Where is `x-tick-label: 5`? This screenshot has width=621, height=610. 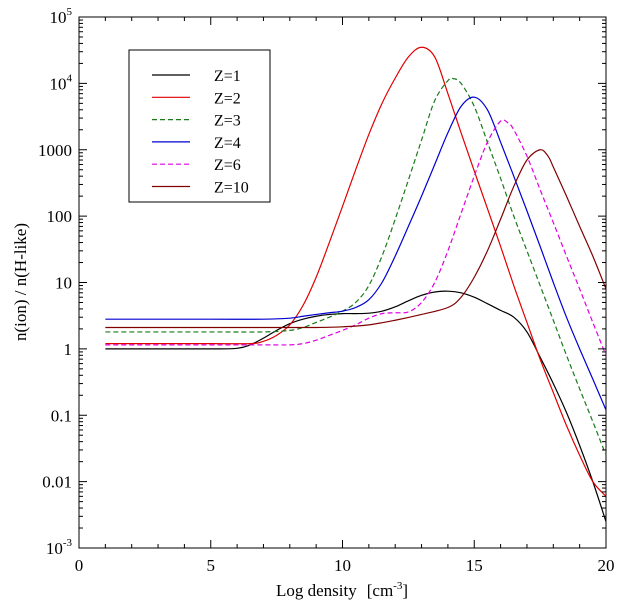
x-tick-label: 5 is located at coordinates (211, 565).